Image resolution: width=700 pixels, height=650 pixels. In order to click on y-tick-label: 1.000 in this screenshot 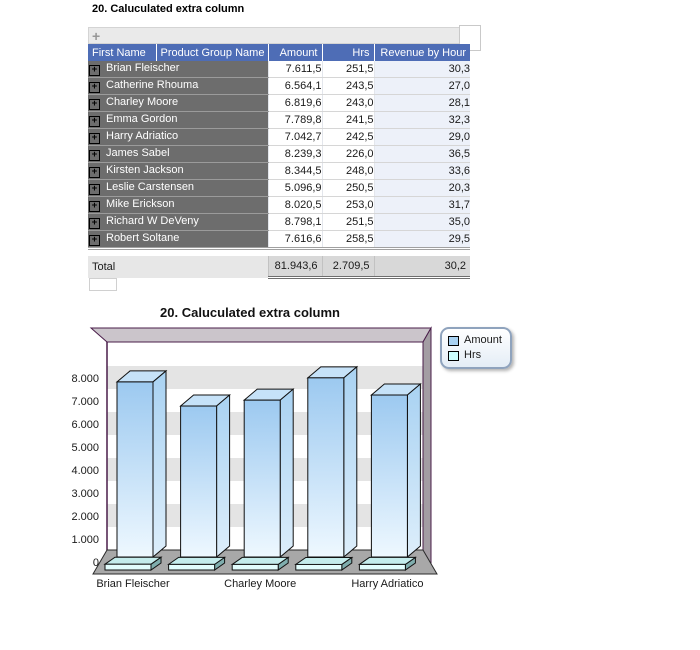, I will do `click(85, 540)`.